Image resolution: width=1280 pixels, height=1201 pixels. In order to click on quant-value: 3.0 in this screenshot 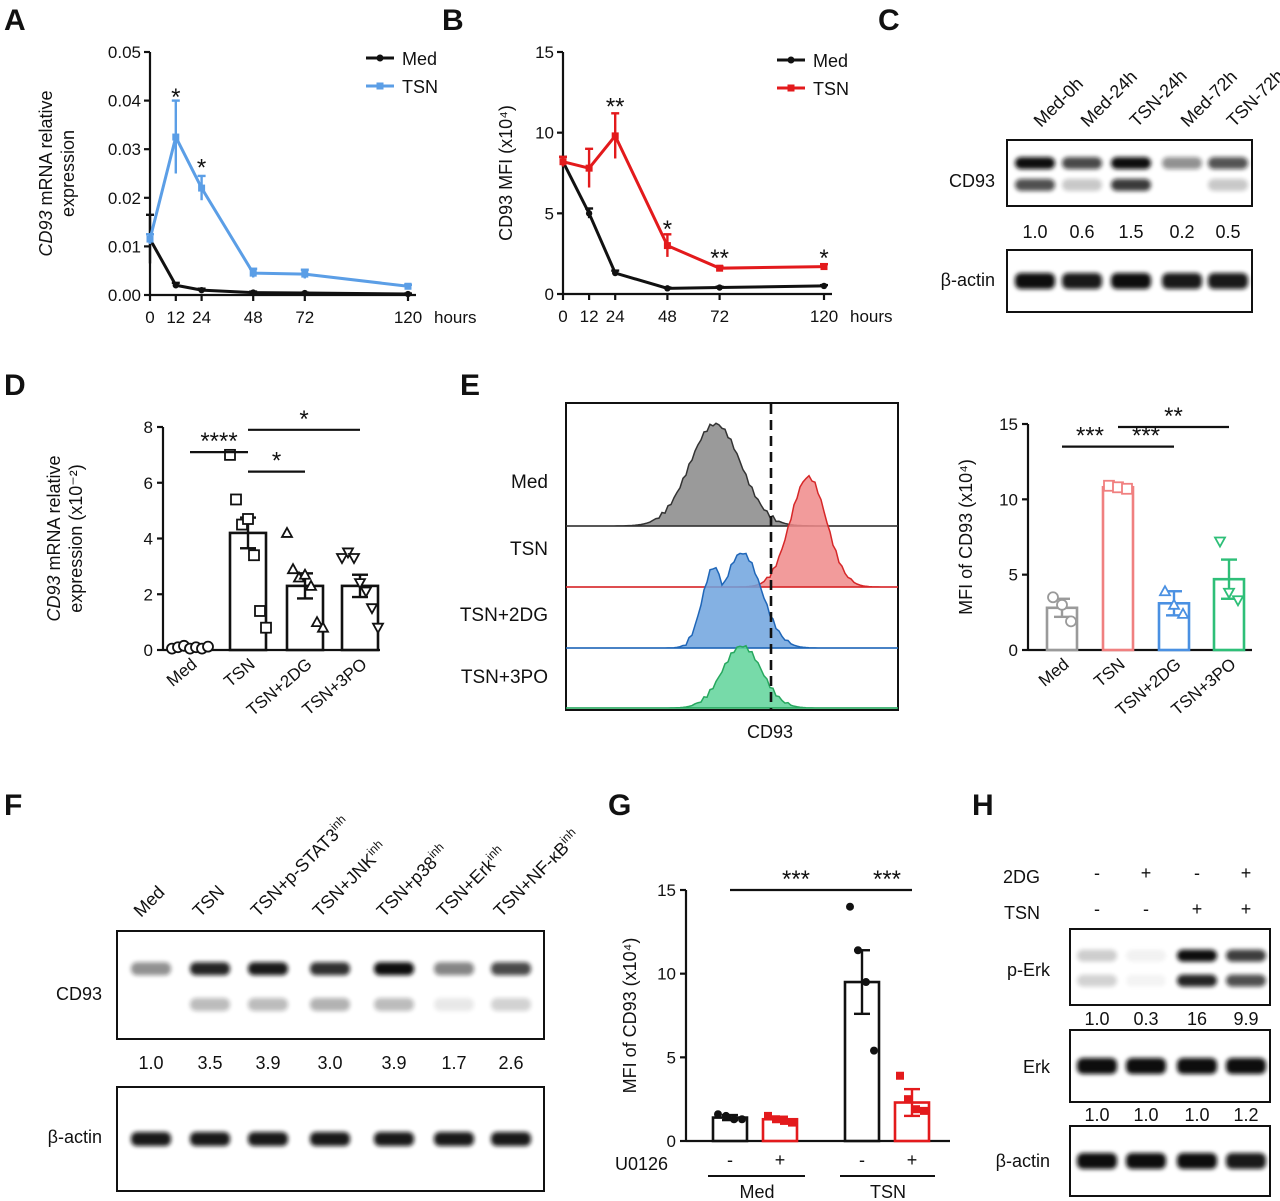, I will do `click(329, 1063)`.